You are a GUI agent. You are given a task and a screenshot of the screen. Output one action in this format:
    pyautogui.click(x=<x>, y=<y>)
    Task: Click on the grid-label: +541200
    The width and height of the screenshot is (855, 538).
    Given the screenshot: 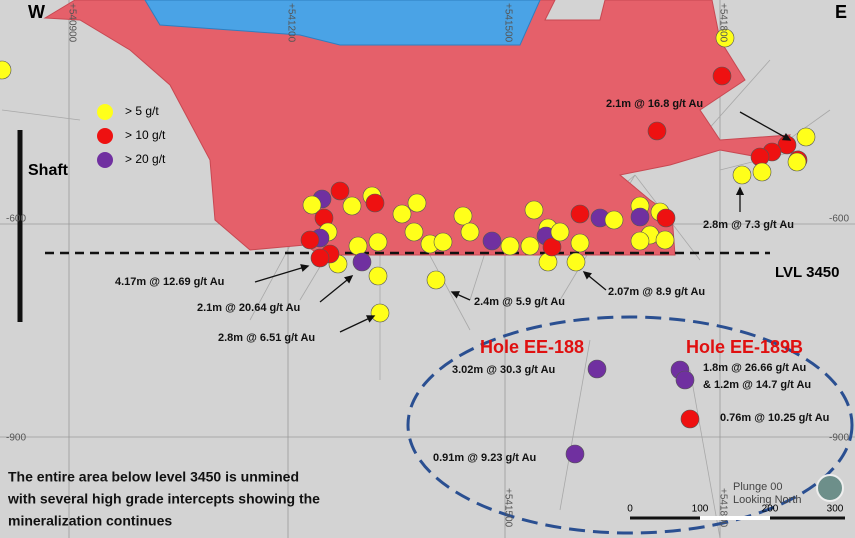 What is the action you would take?
    pyautogui.click(x=290, y=23)
    